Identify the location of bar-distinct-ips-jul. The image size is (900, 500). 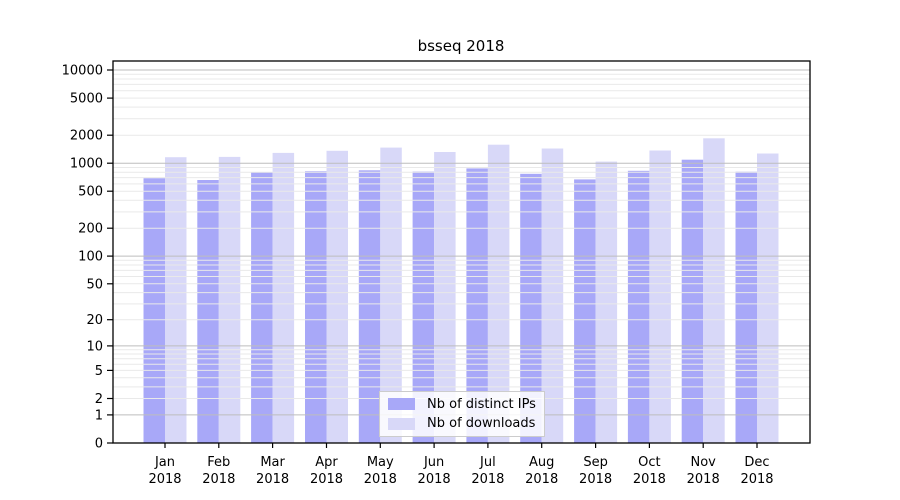
(477, 305).